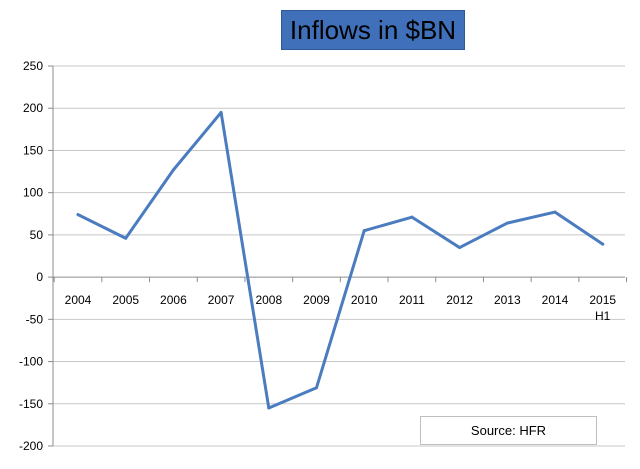  What do you see at coordinates (173, 300) in the screenshot?
I see `x-tick-label: 2006` at bounding box center [173, 300].